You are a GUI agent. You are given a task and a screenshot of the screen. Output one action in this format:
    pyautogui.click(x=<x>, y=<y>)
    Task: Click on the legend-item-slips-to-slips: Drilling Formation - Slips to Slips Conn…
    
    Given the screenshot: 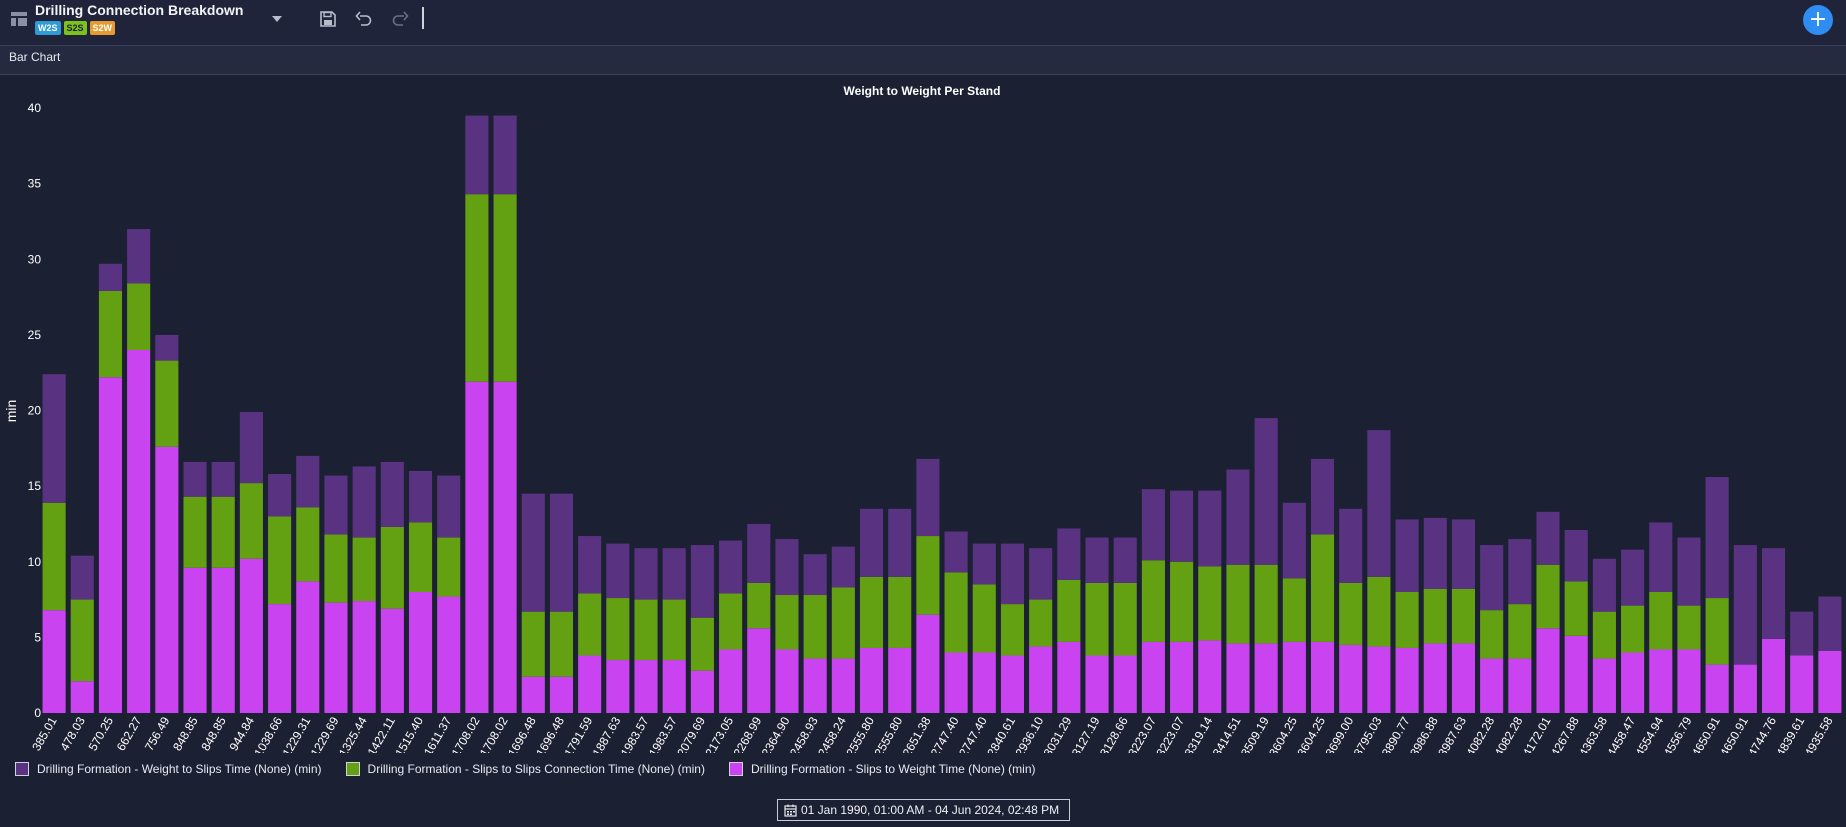 What is the action you would take?
    pyautogui.click(x=525, y=769)
    